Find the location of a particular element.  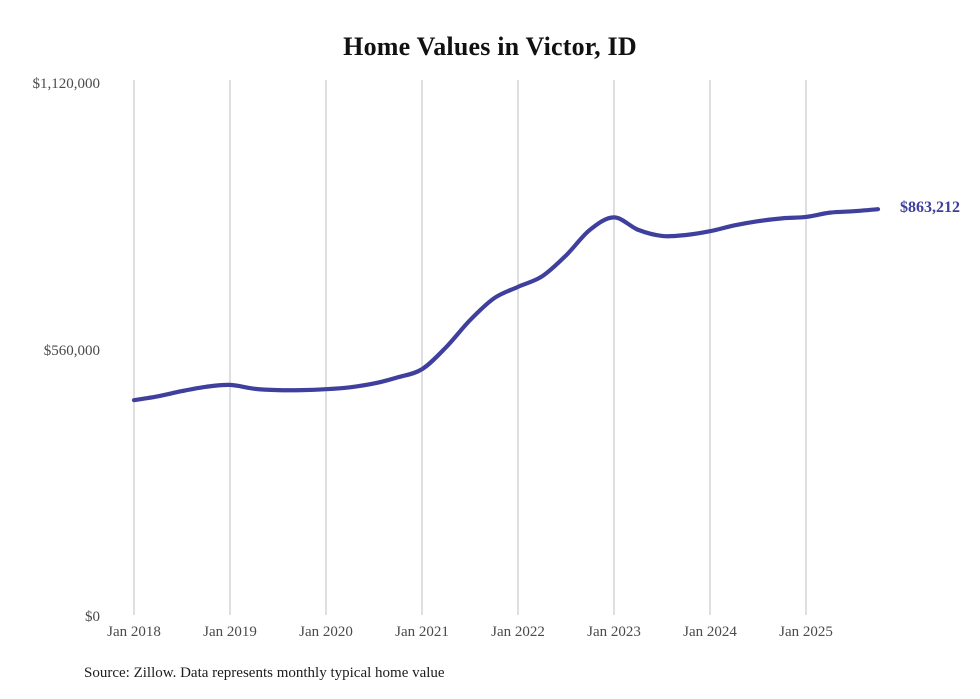

x-axis-tick-label: Jan 2018 is located at coordinates (134, 632).